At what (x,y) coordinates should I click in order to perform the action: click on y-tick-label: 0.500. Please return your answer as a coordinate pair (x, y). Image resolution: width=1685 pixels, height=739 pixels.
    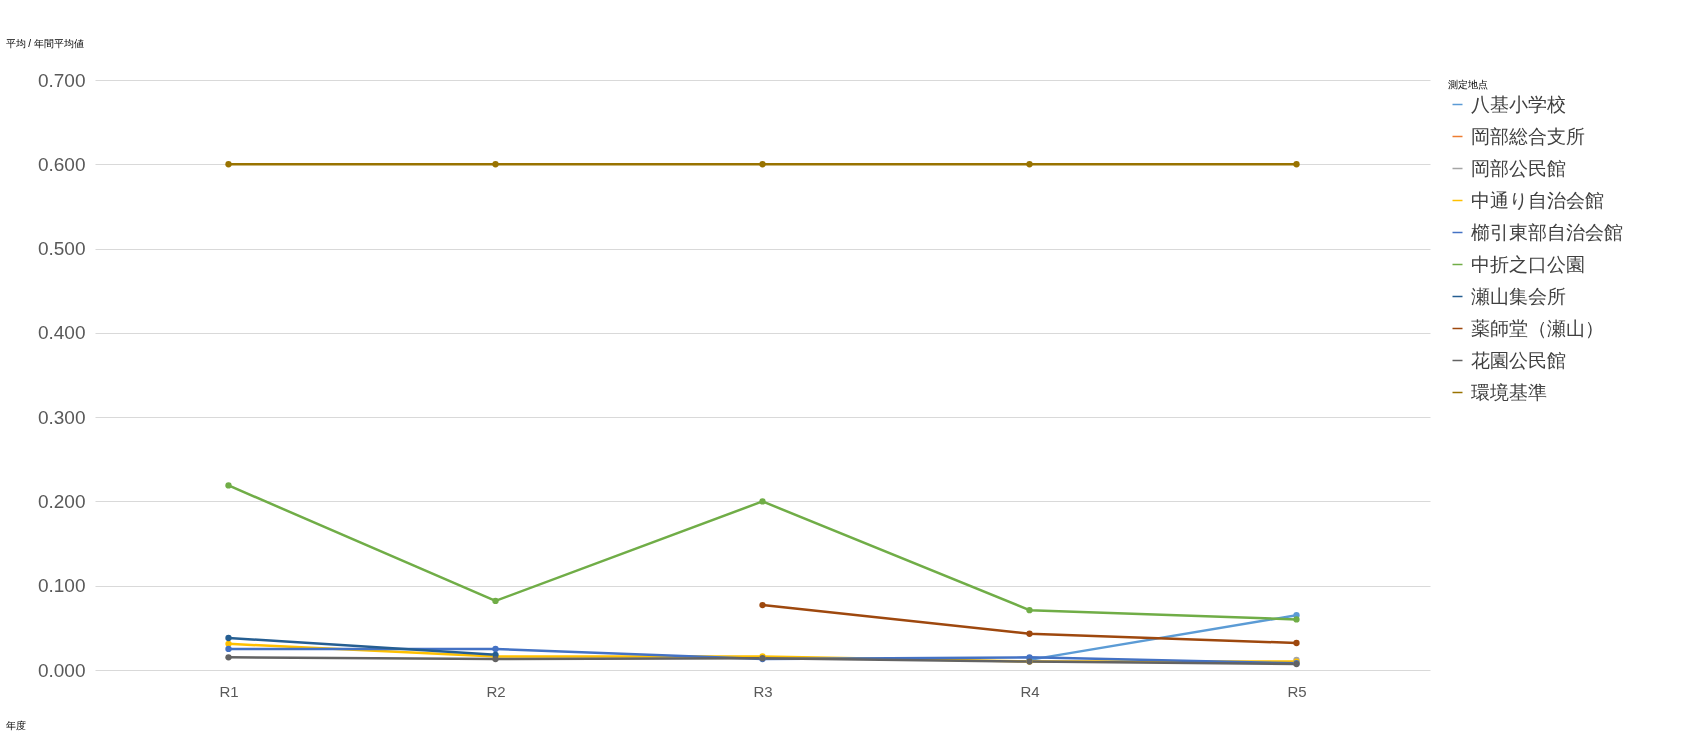
    Looking at the image, I should click on (61, 249).